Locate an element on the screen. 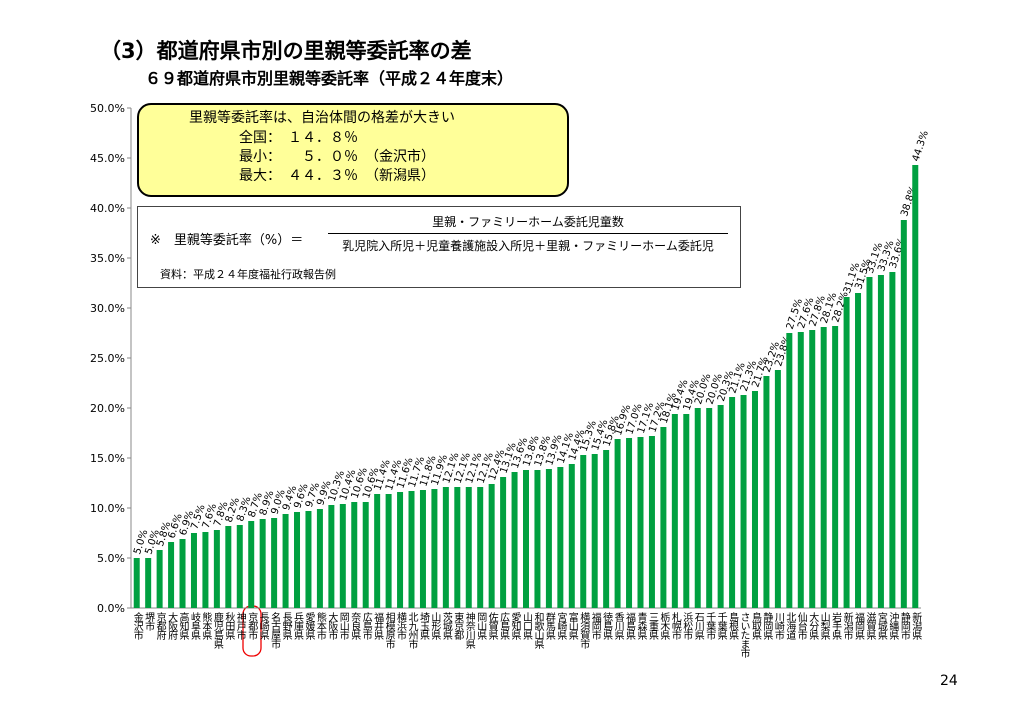 Image resolution: width=1024 pixels, height=720 pixels. x-tick-label: 宮崎県 is located at coordinates (561, 626).